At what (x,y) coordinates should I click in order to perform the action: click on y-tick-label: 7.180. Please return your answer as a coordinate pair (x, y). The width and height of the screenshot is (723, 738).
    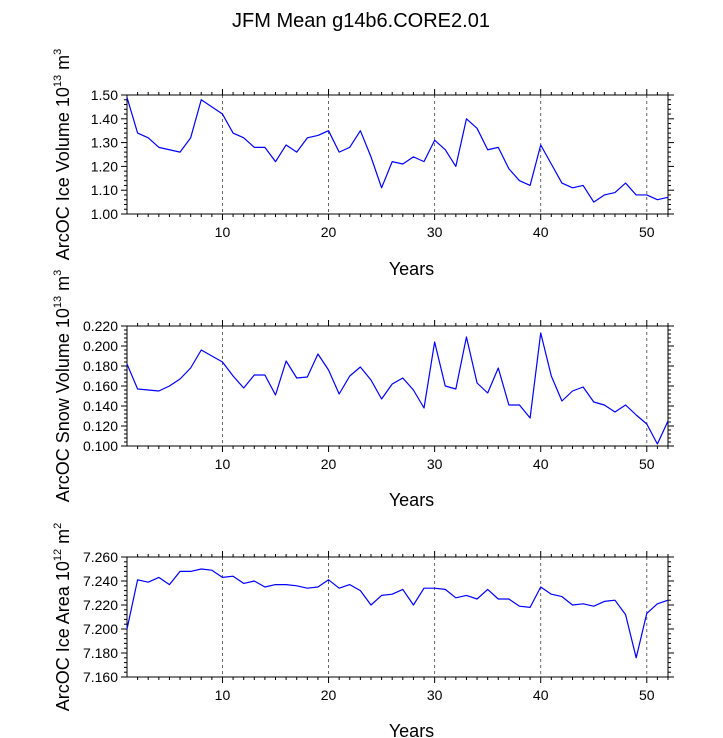
    Looking at the image, I should click on (100, 653).